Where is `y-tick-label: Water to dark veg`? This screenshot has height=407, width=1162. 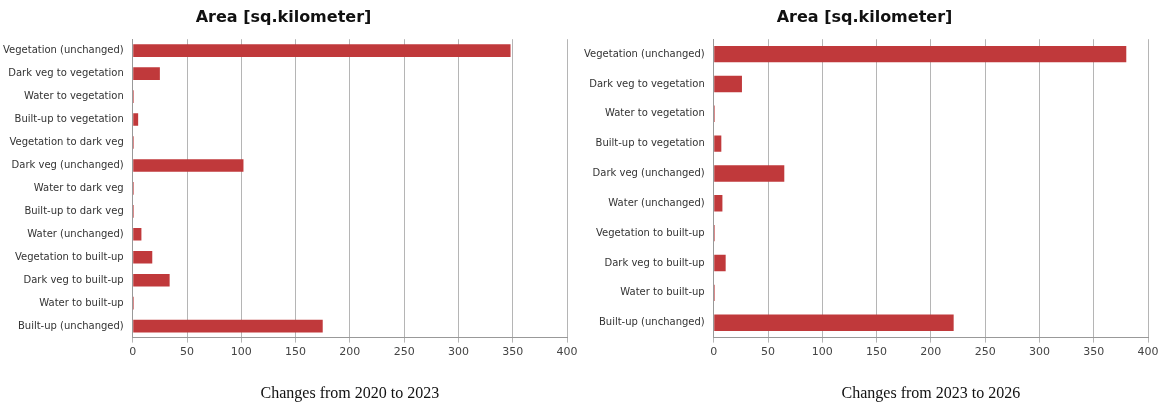
y-tick-label: Water to dark veg is located at coordinates (78, 187).